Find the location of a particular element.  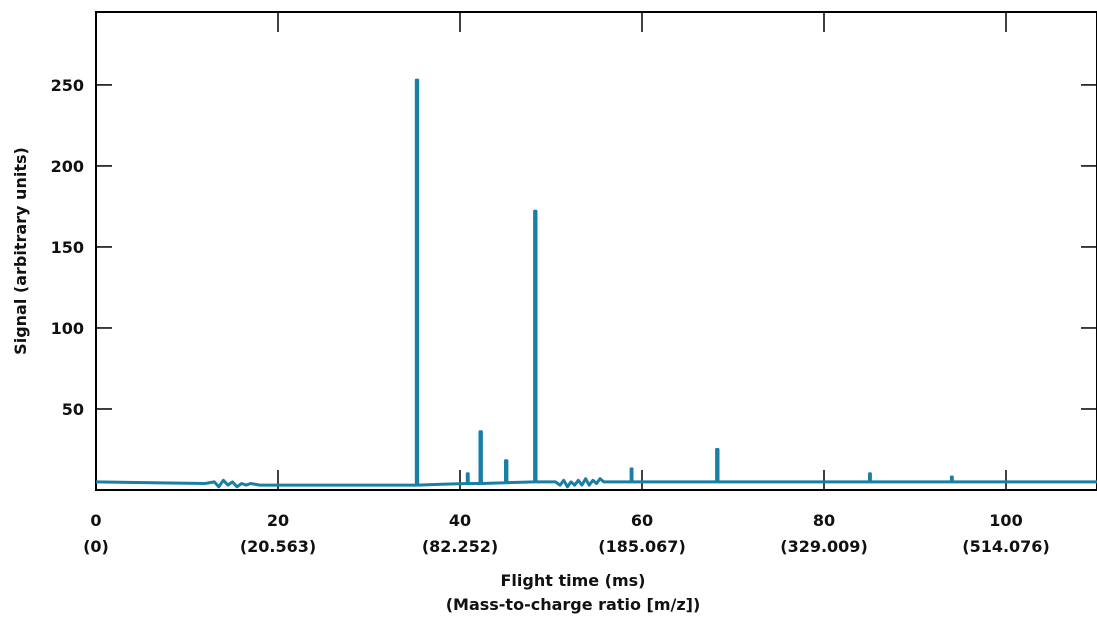

x-tick-sublabel-2: (82.252) is located at coordinates (460, 546).